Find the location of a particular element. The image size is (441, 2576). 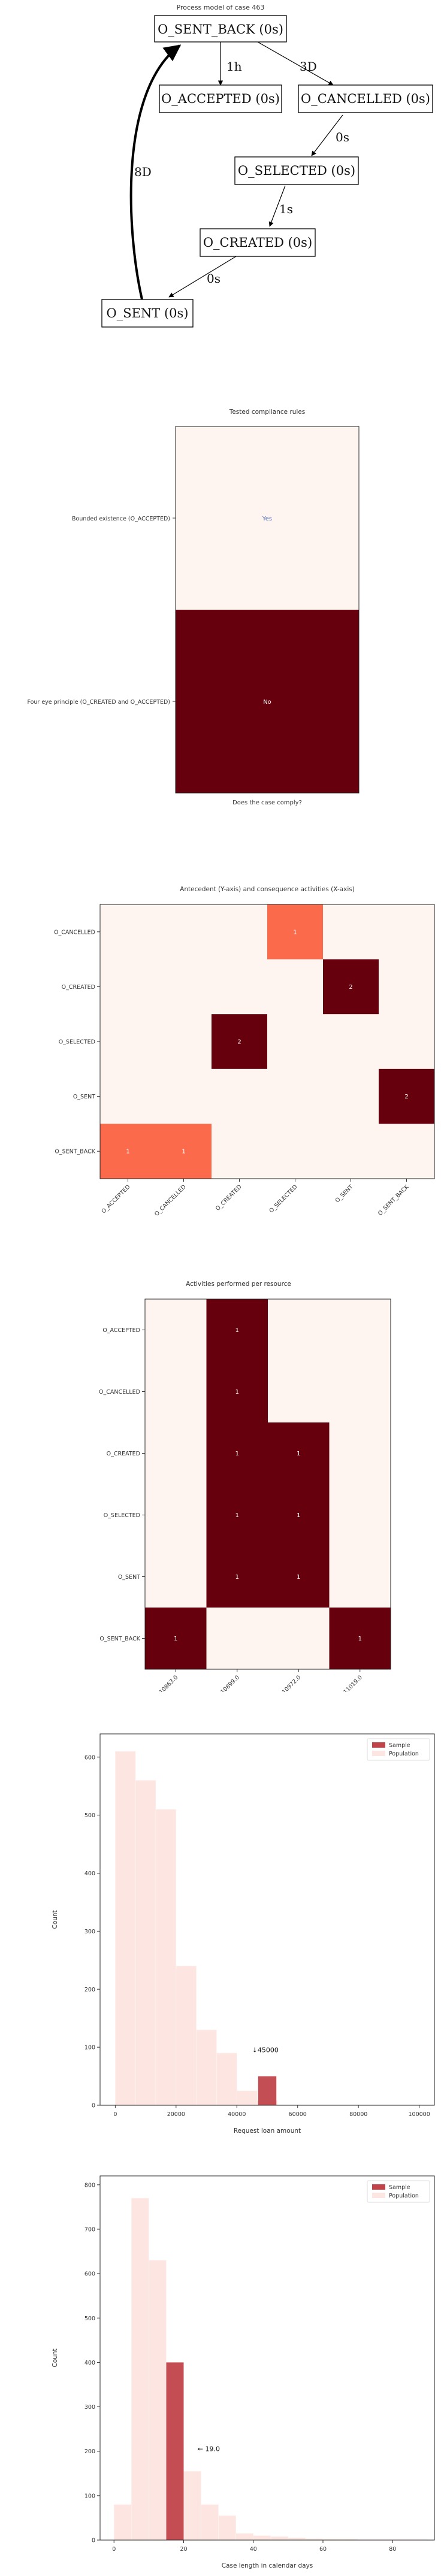

x-tick-label: 20000 is located at coordinates (176, 2114).